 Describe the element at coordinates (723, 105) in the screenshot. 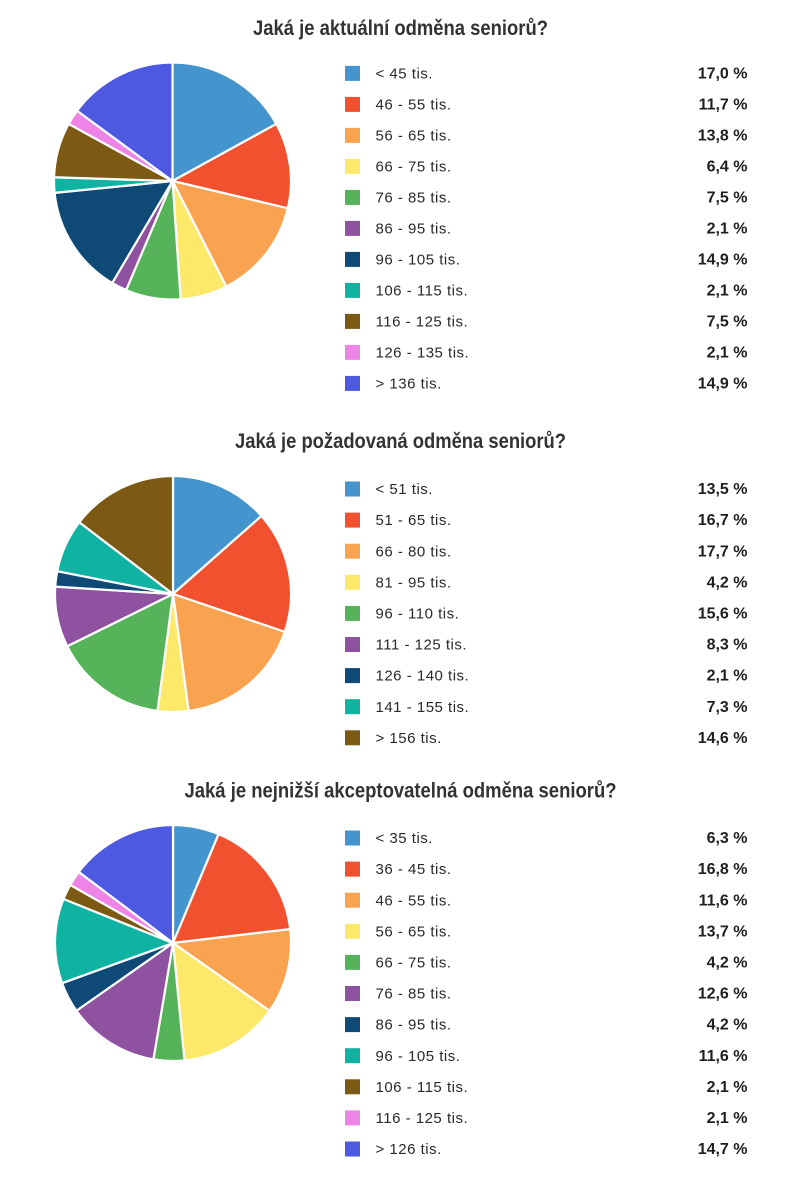

I see `svg-text: 11,7 %` at that location.